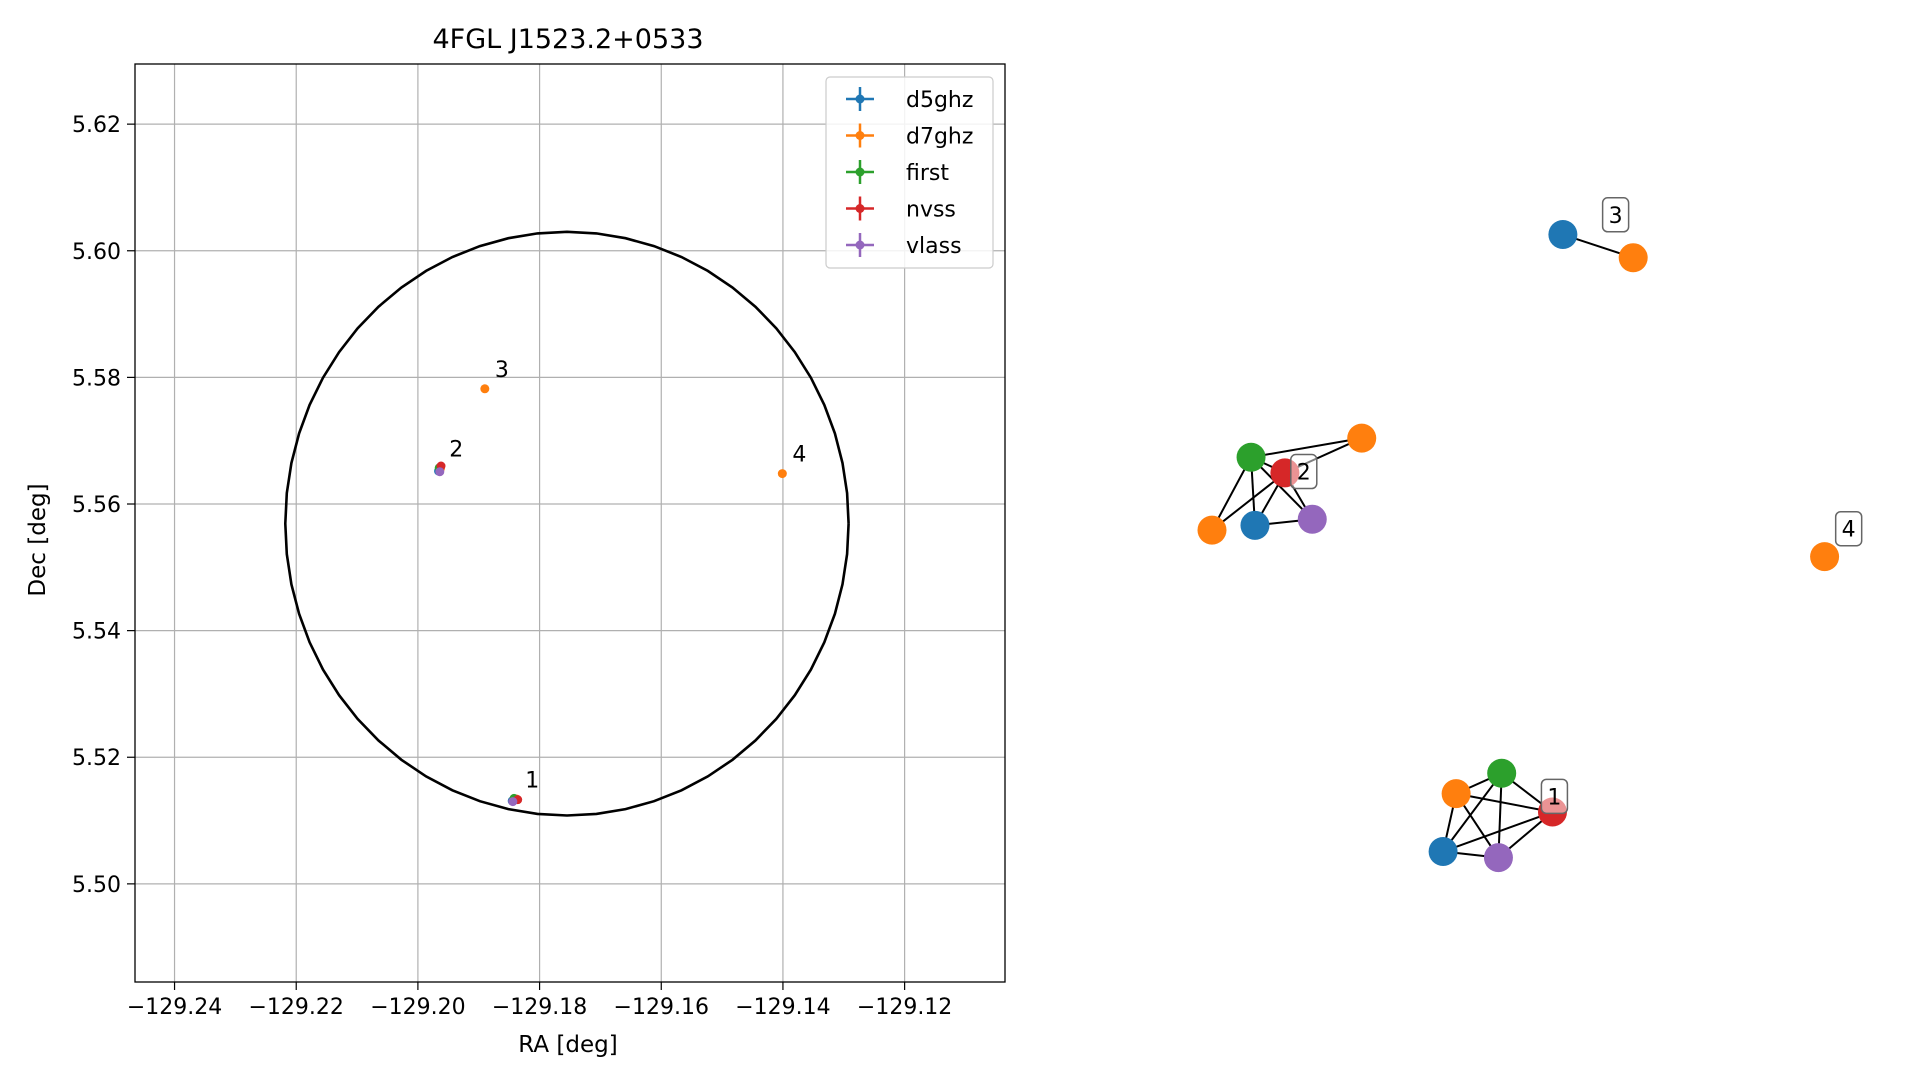 The image size is (1919, 1080). What do you see at coordinates (939, 137) in the screenshot?
I see `legend-label: d7ghz` at bounding box center [939, 137].